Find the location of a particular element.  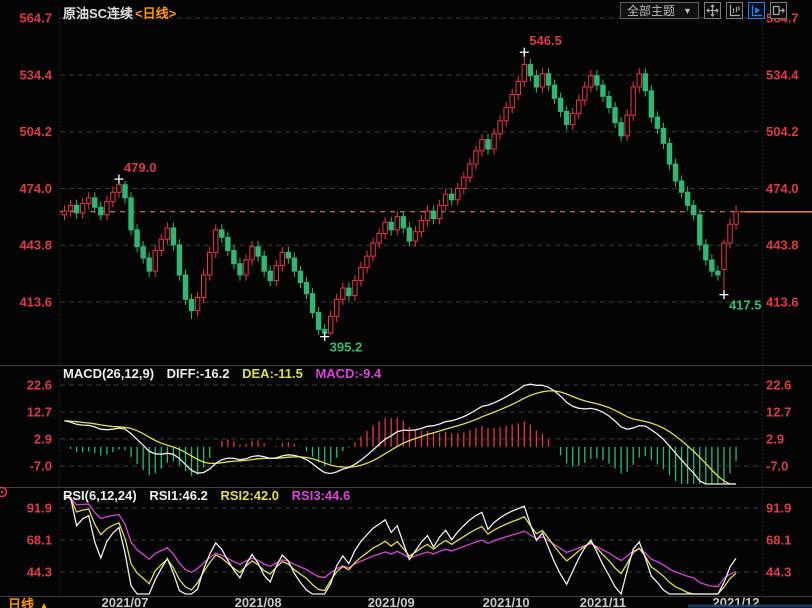

y-axis-label: 504.2 is located at coordinates (782, 131).